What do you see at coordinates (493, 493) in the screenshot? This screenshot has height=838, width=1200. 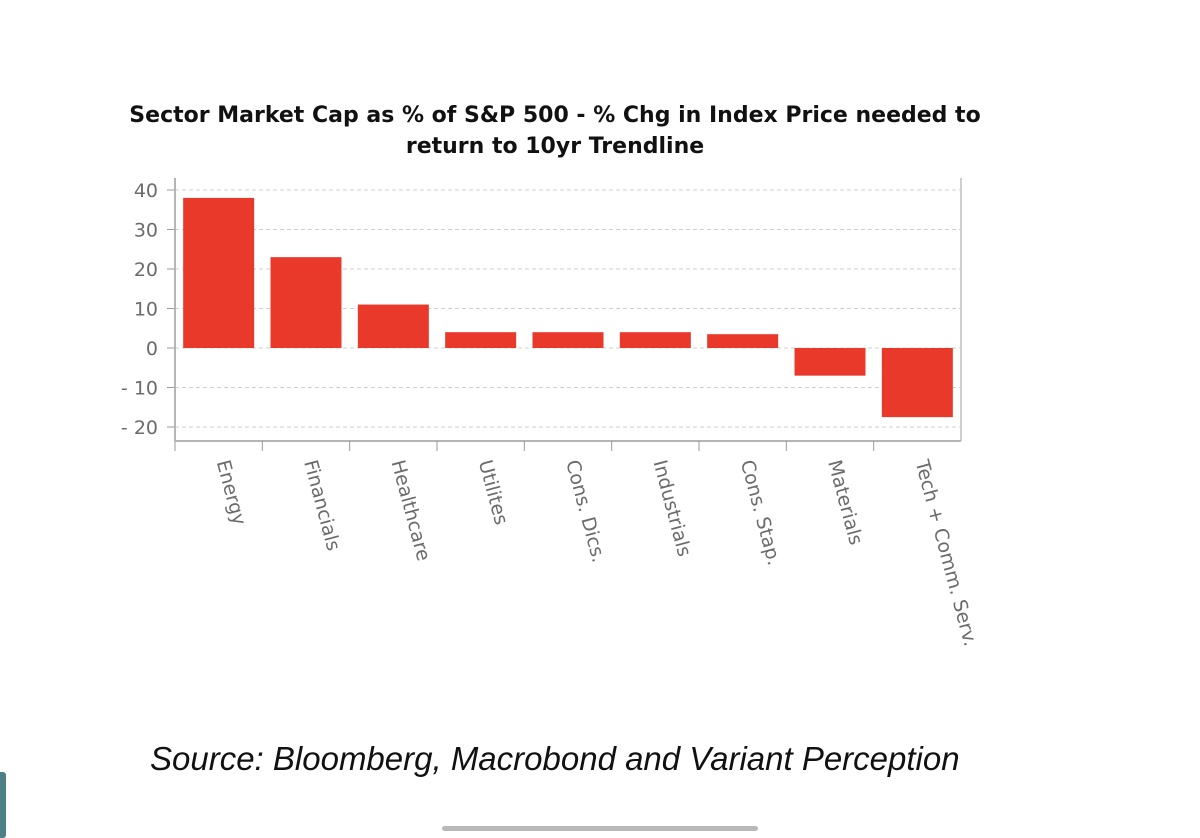 I see `category-label: Utilites` at bounding box center [493, 493].